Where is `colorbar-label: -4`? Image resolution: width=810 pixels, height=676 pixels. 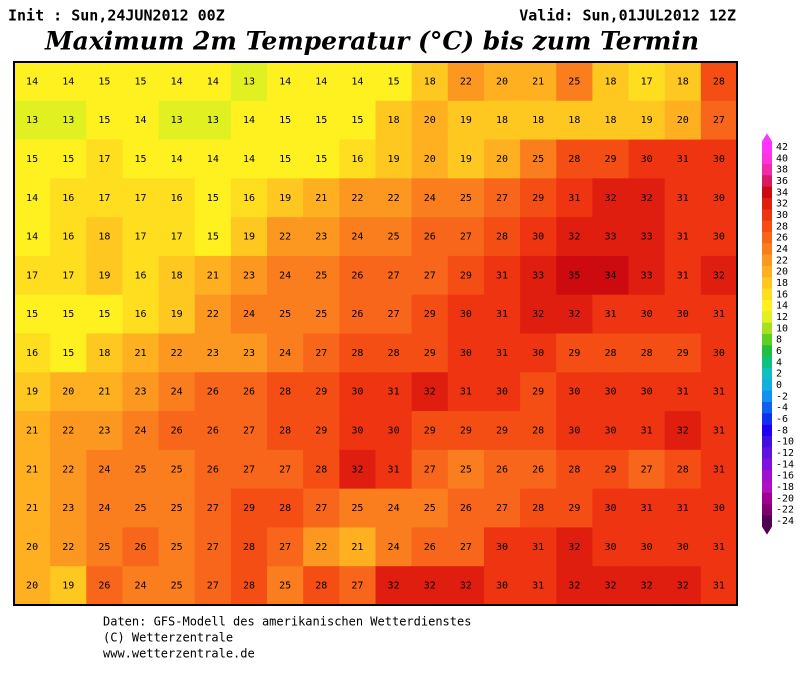 colorbar-label: -4 is located at coordinates (782, 408).